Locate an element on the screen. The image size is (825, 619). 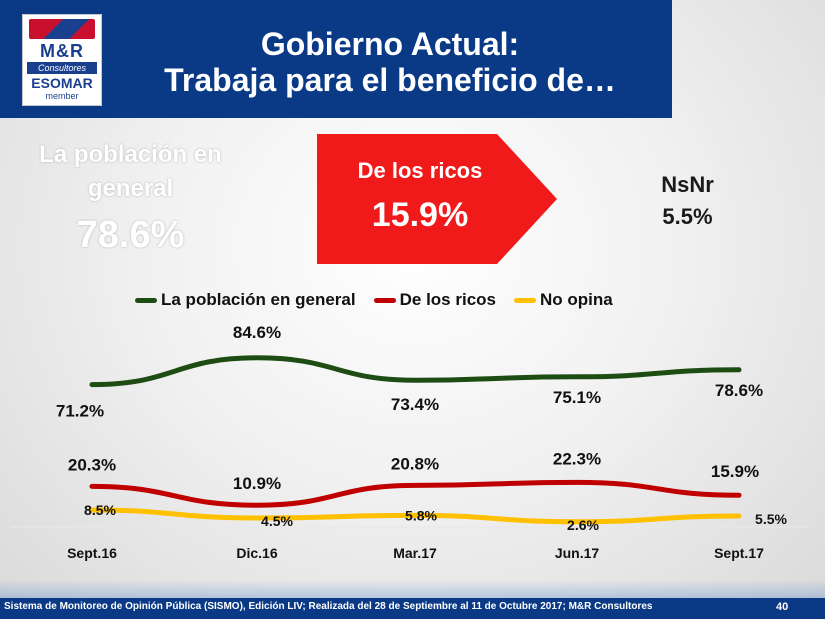
legend-swatch-ricos is located at coordinates (384, 300).